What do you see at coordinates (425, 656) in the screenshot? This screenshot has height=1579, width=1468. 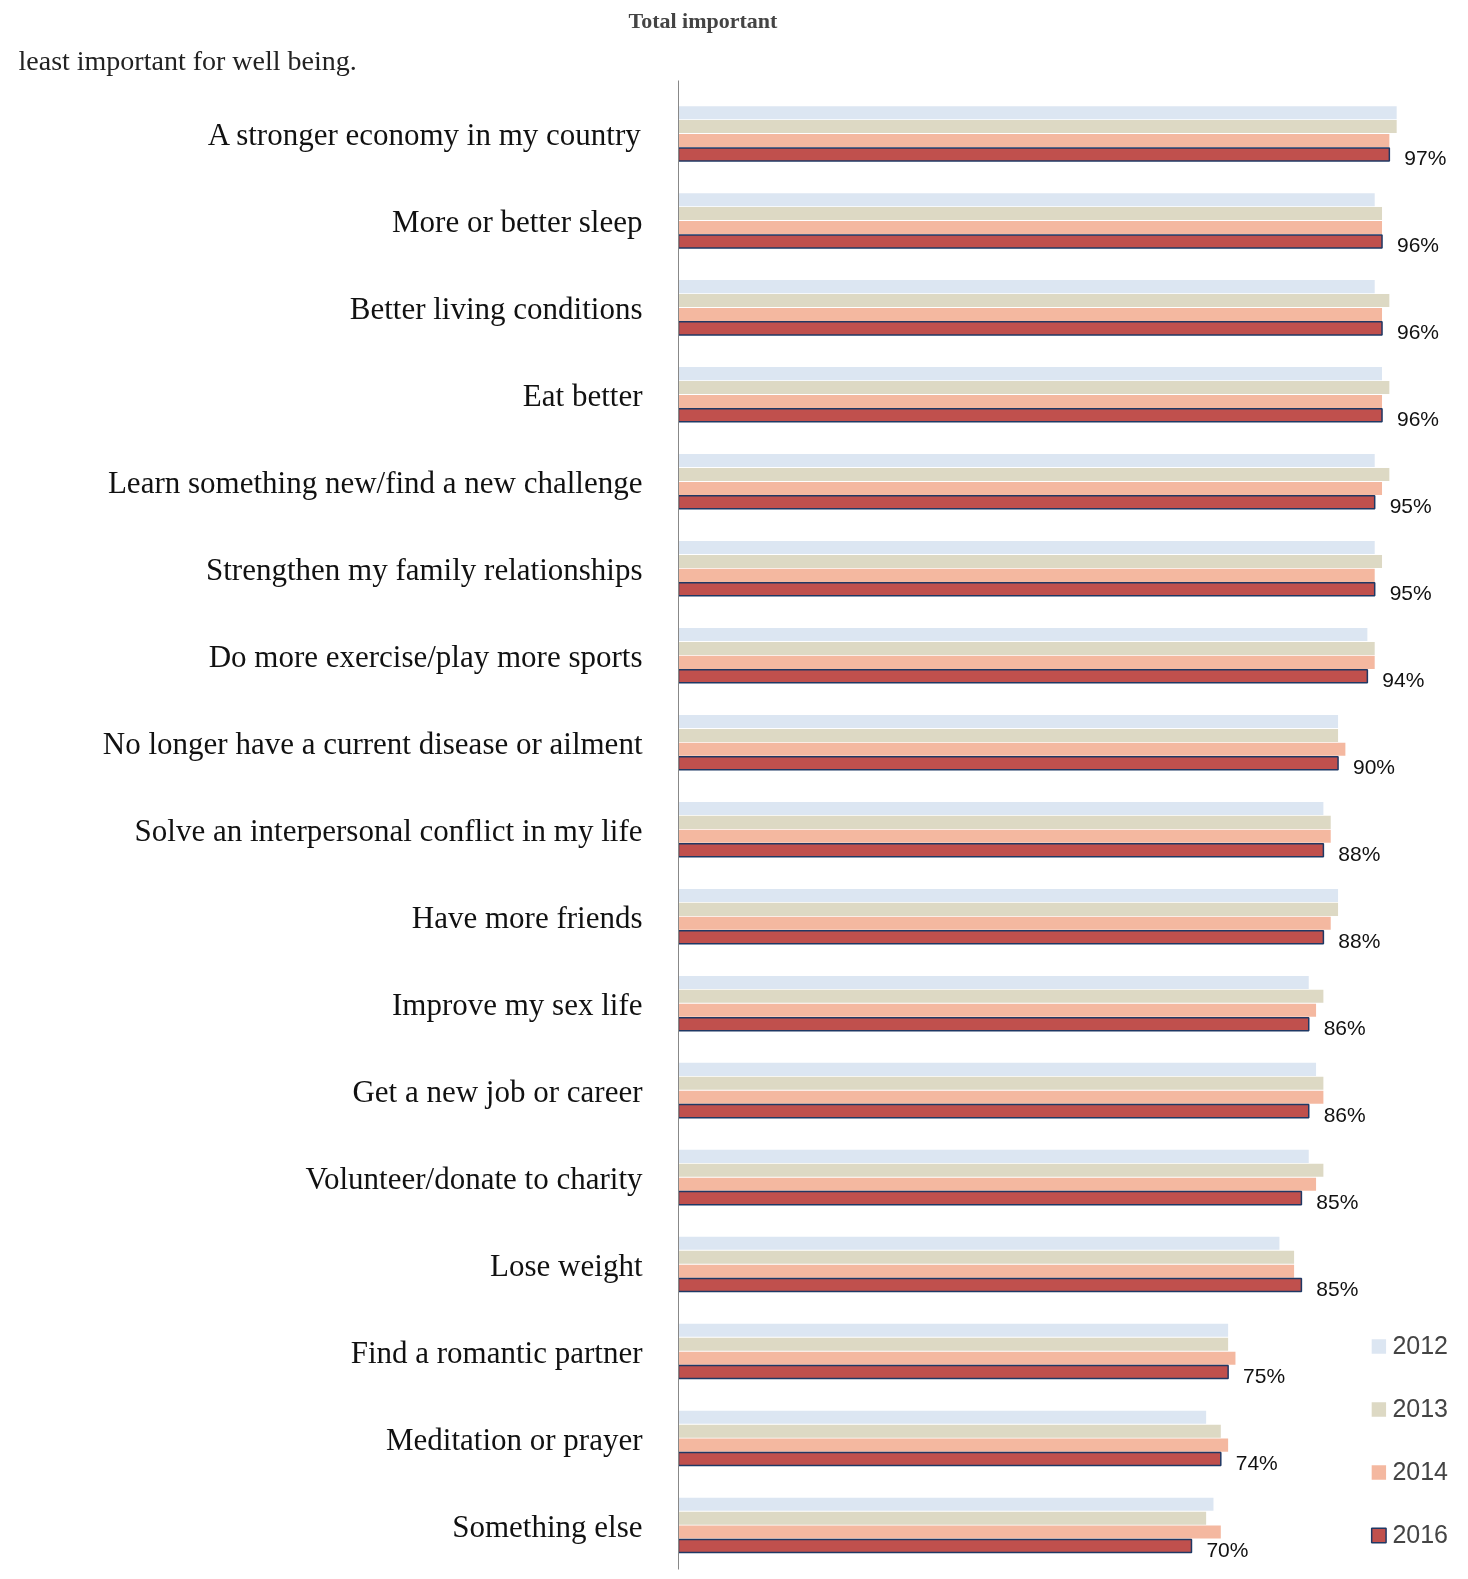 I see `y-tick-label: Do more exercise/play more sports` at bounding box center [425, 656].